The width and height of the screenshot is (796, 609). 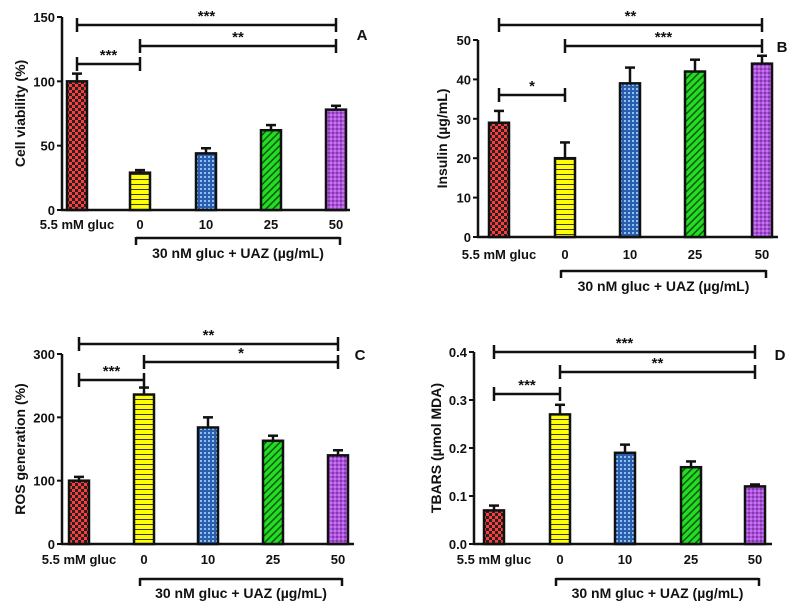 I want to click on y-axis-label: ROS generation (%), so click(x=20, y=448).